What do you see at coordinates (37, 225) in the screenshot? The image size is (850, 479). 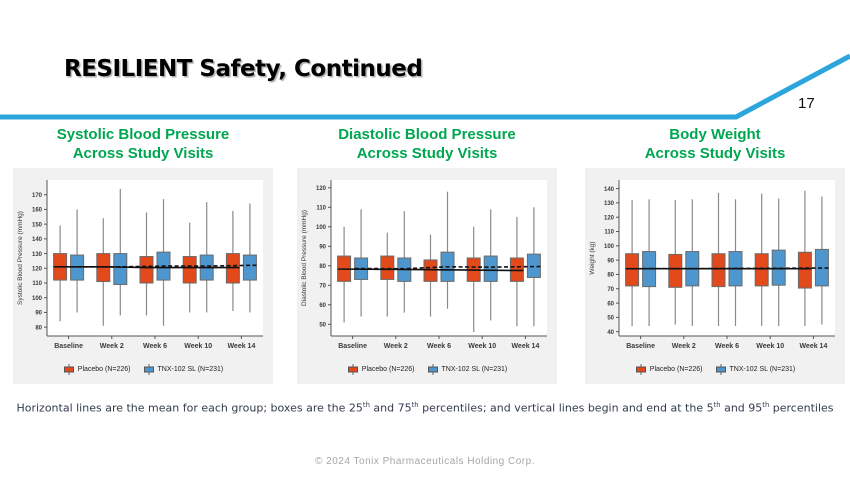 I see `svg-text: 150` at bounding box center [37, 225].